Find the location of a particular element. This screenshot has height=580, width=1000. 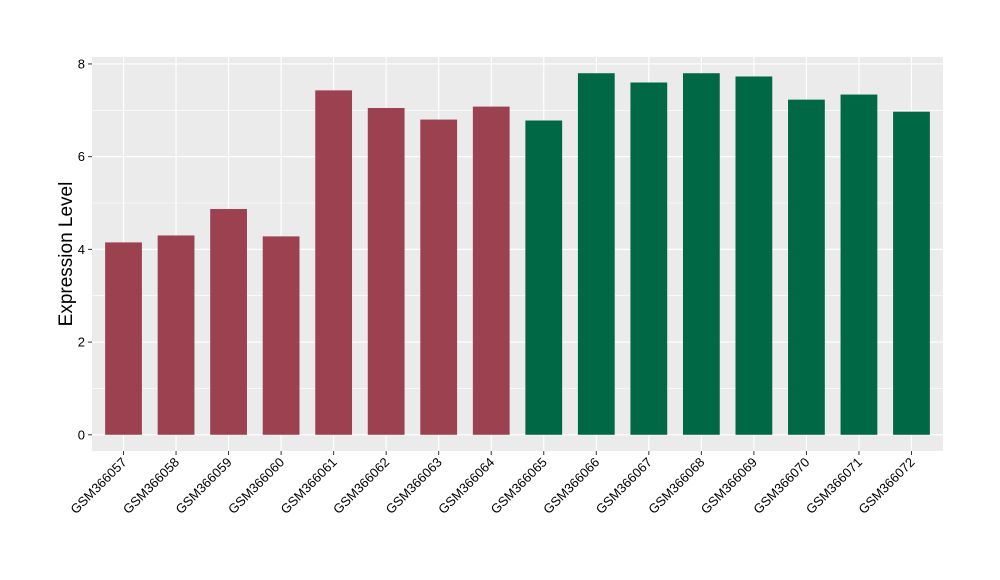

bar-GSM366059 is located at coordinates (228, 322).